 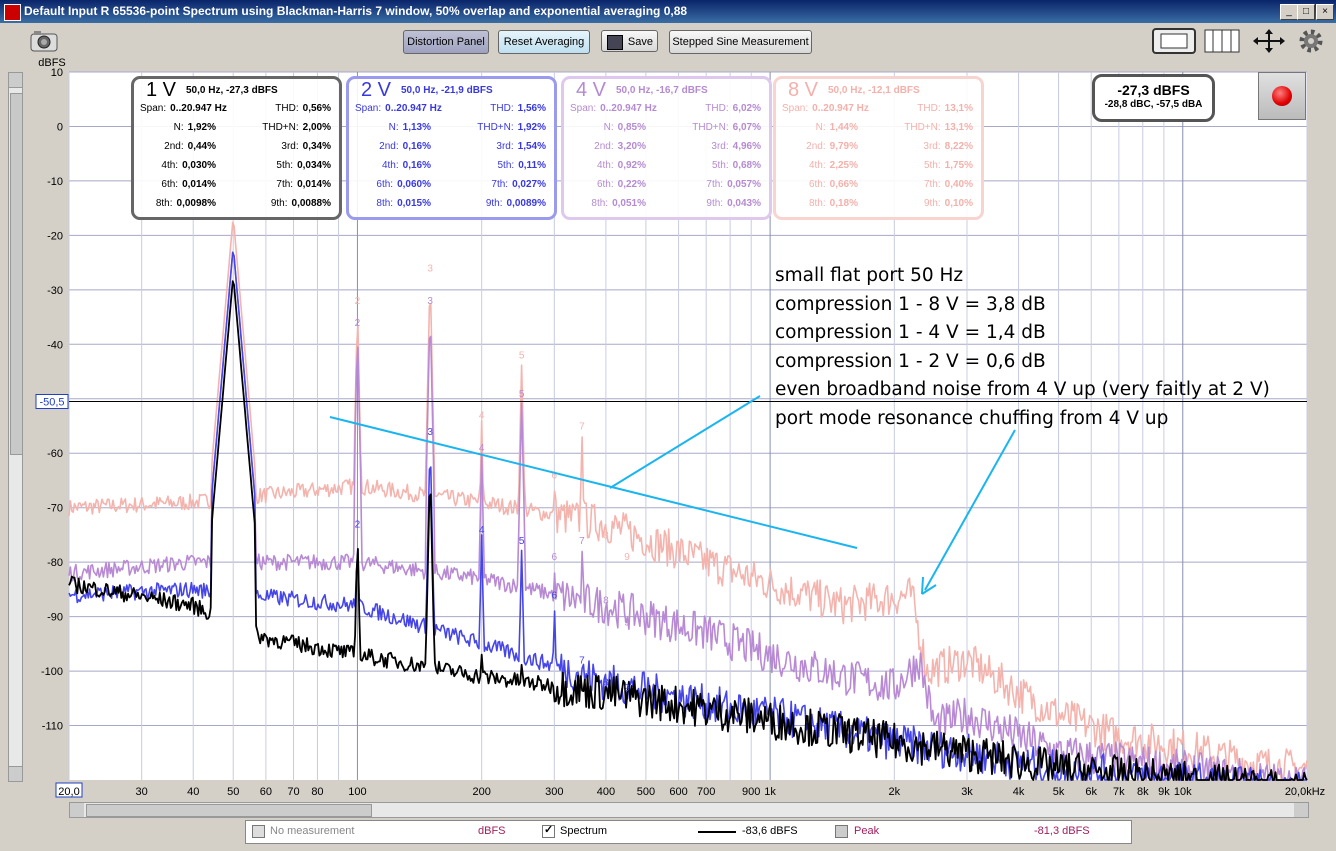 I want to click on x-tick-label: 20,0kHz, so click(x=1305, y=792).